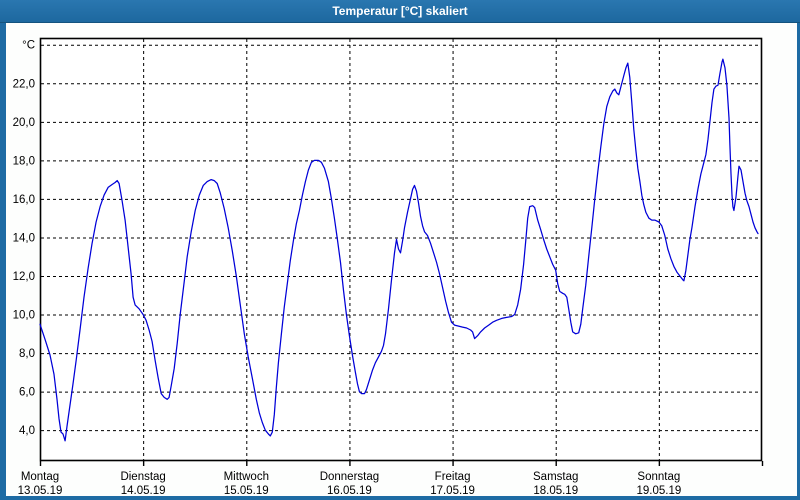  What do you see at coordinates (798, 261) in the screenshot?
I see `window-border-right` at bounding box center [798, 261].